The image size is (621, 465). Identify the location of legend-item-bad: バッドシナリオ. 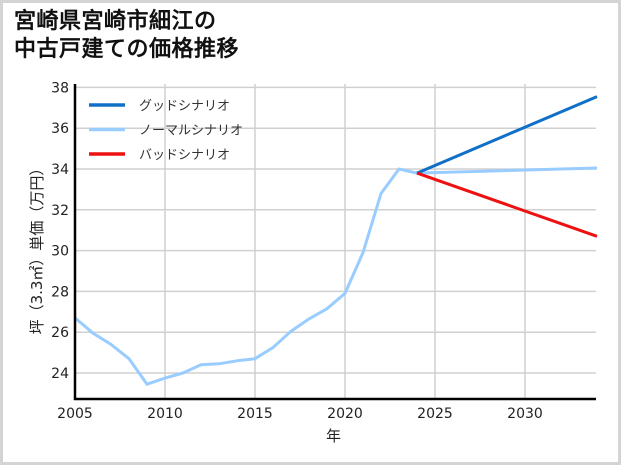
(159, 155).